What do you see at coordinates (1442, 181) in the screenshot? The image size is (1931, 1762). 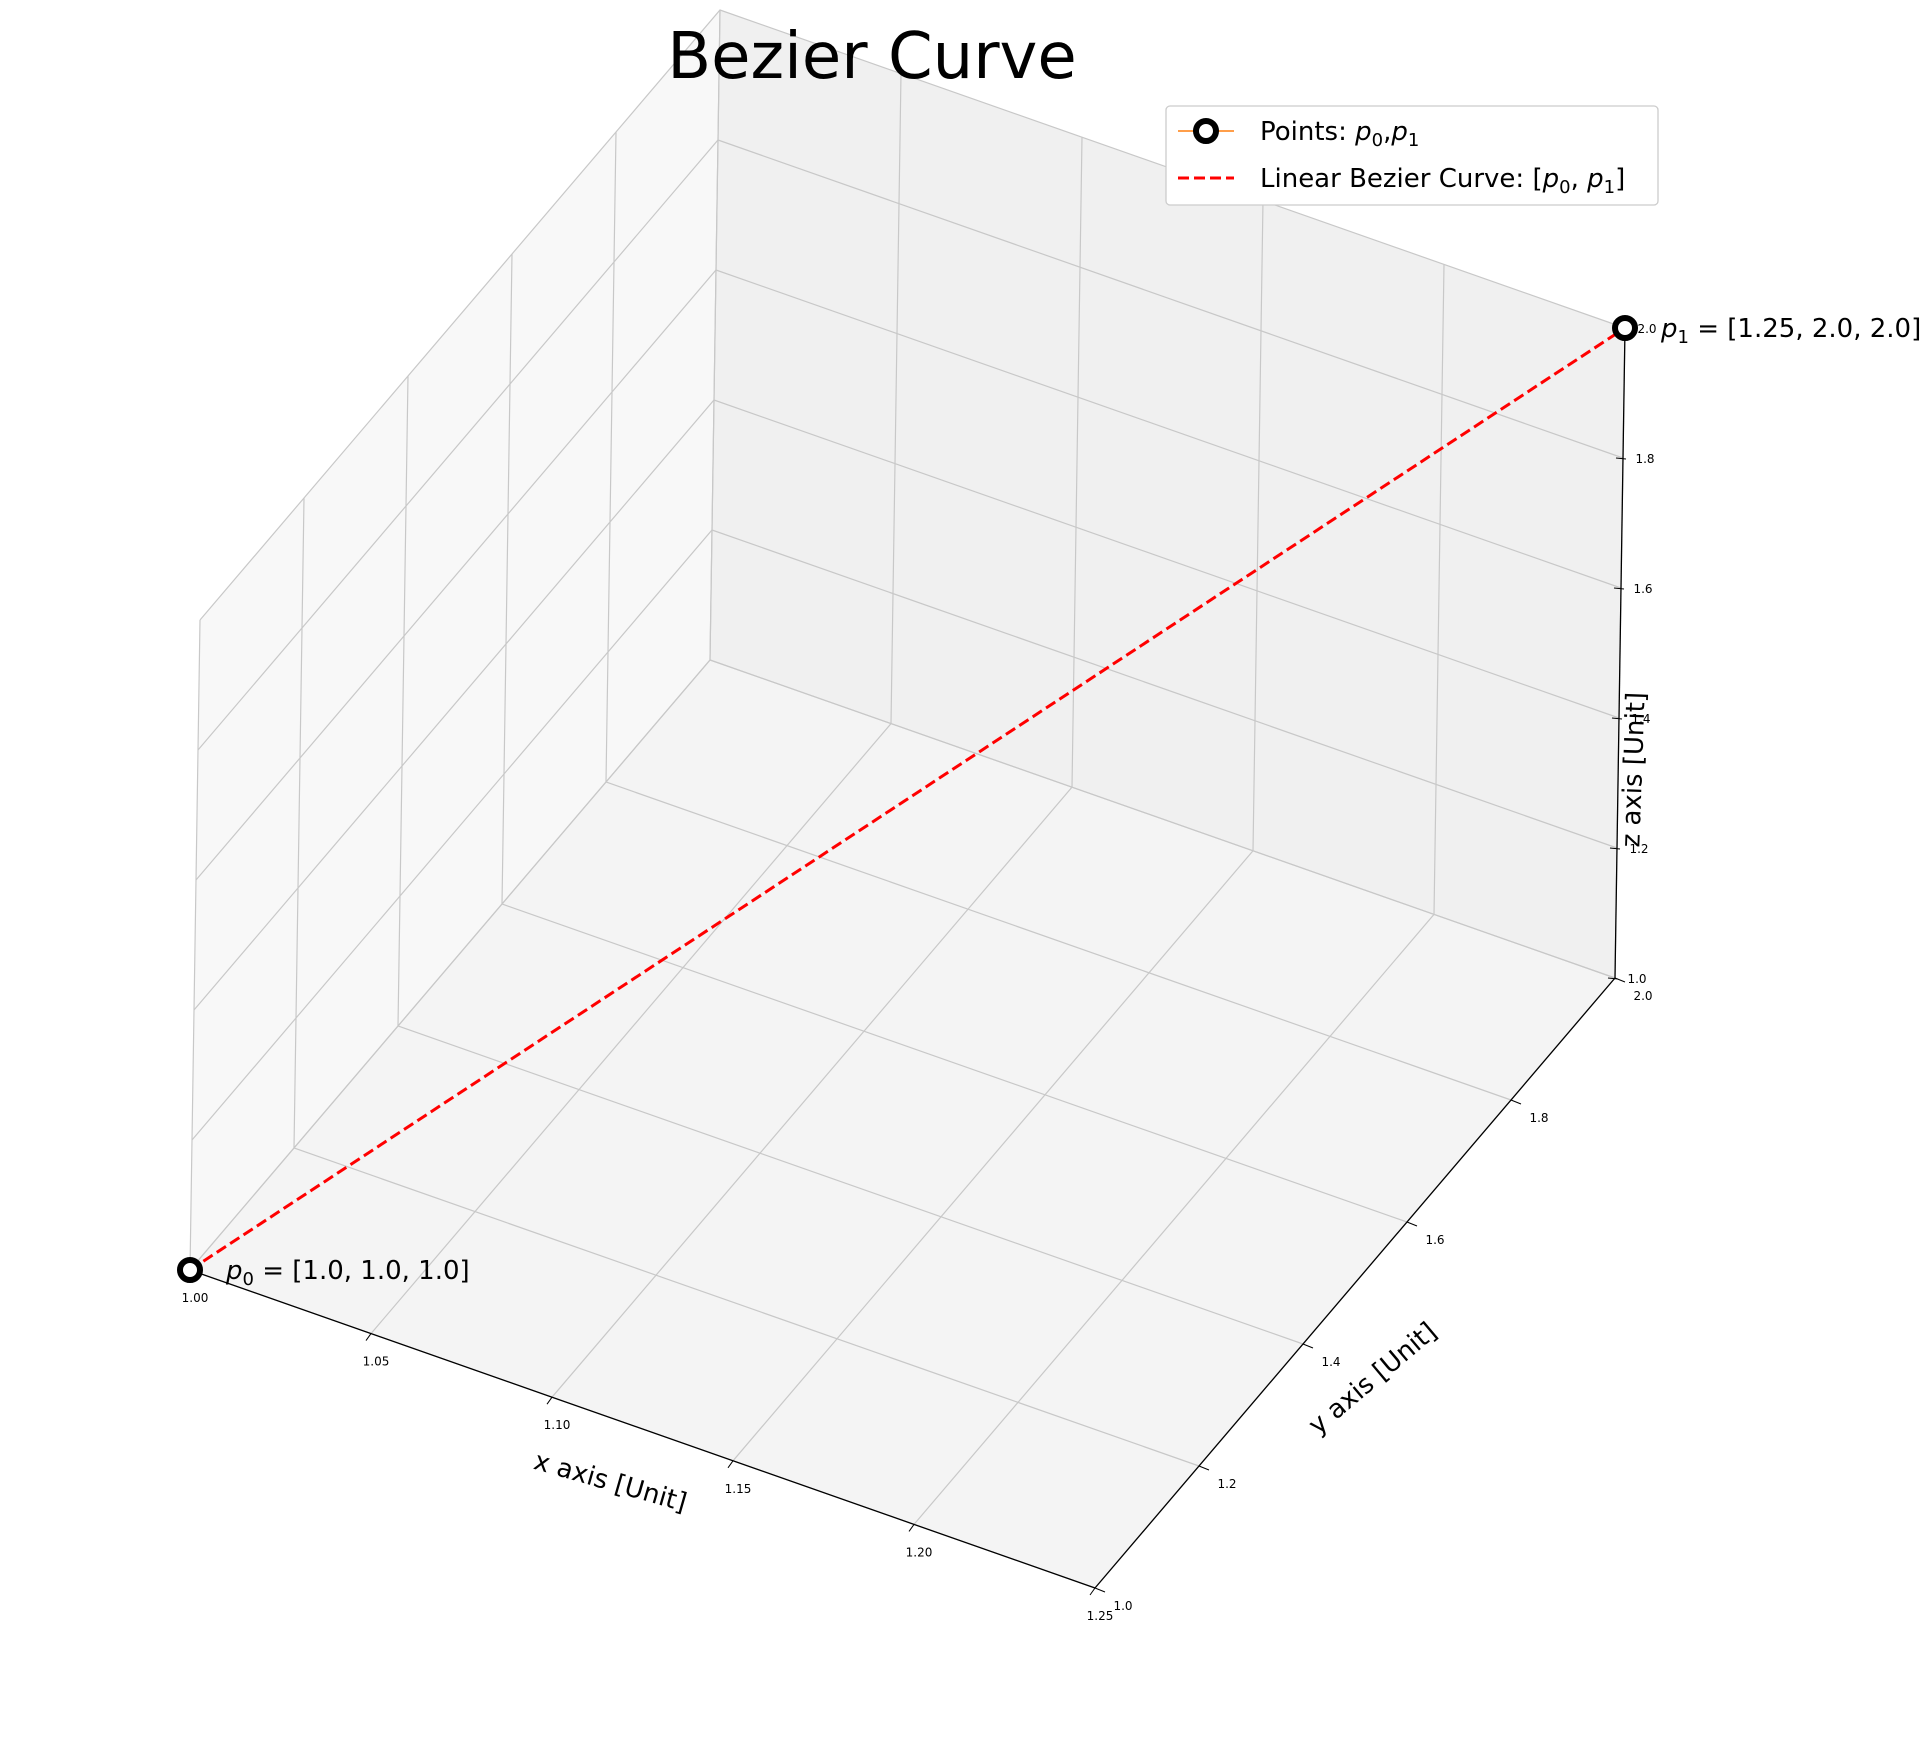 I see `legend-curve-label: Linear Bezier Curve: [p0, p1]` at bounding box center [1442, 181].